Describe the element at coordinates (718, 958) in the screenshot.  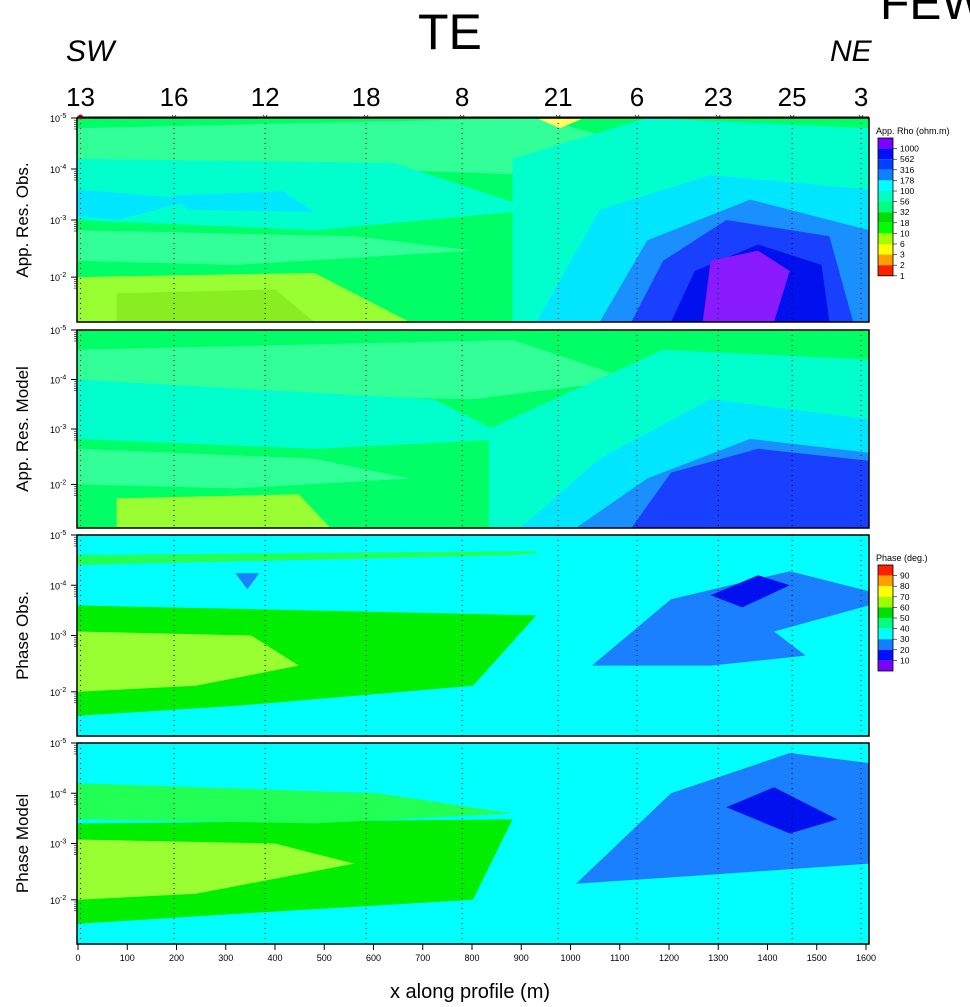
I see `x-tick-label: 1300` at that location.